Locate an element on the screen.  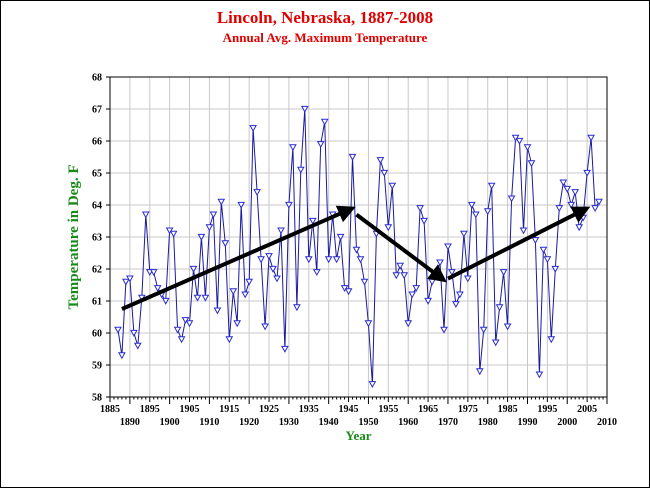
y-axis-title: Temperature in Deg. F is located at coordinates (74, 237).